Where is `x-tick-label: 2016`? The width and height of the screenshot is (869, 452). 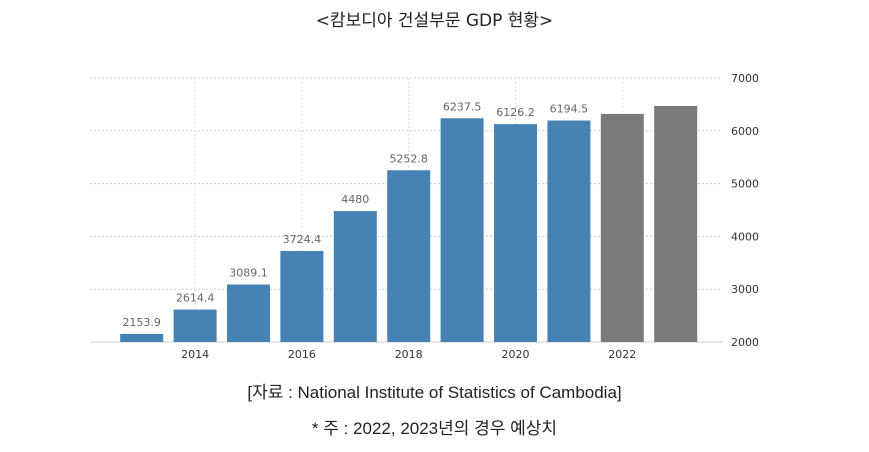
x-tick-label: 2016 is located at coordinates (302, 354).